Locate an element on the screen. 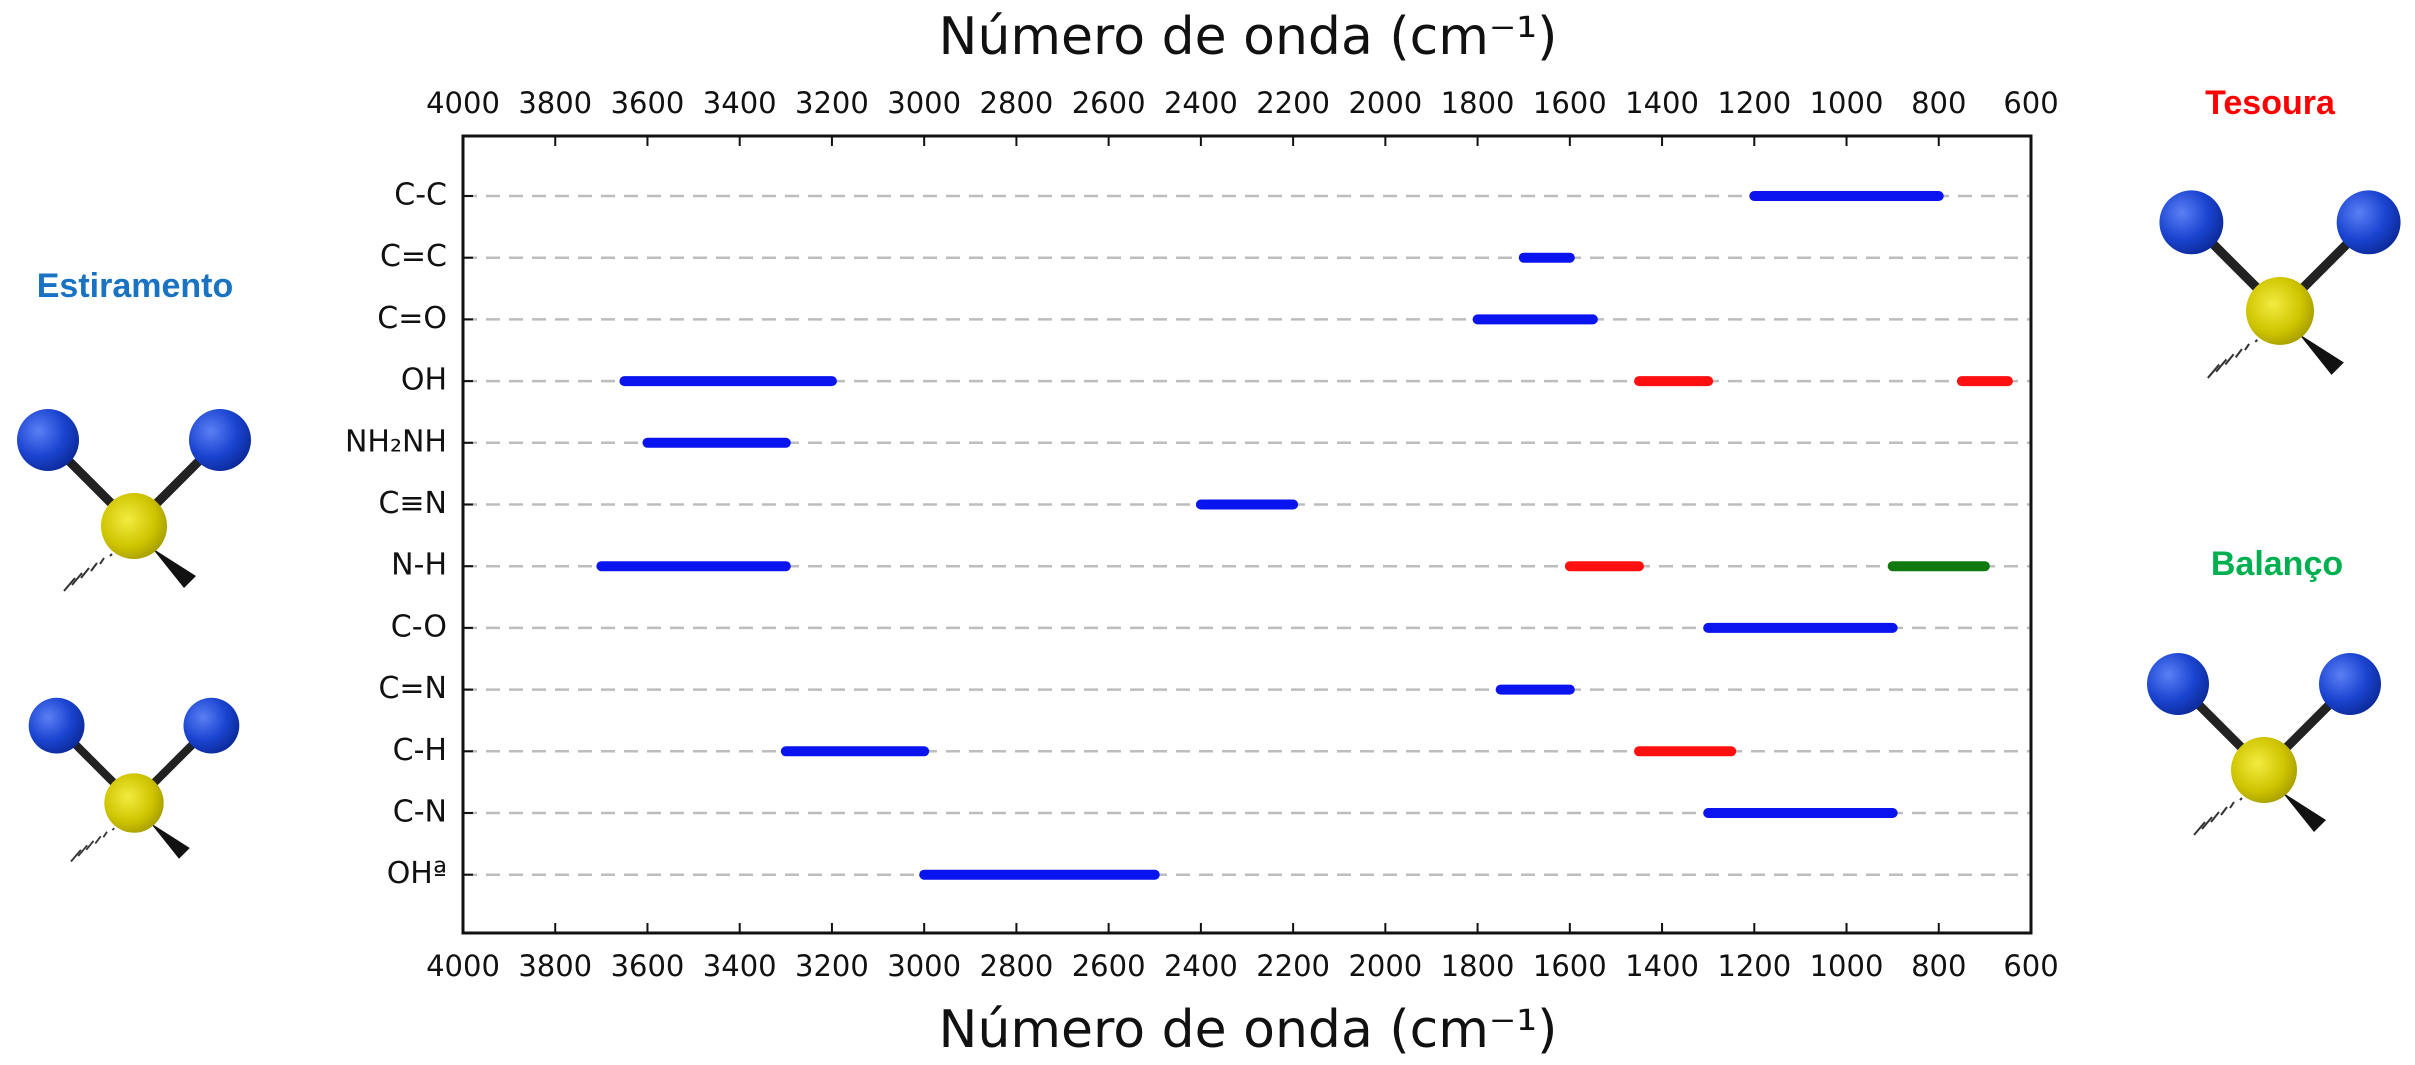  x-tick-label: 3800 is located at coordinates (555, 966).